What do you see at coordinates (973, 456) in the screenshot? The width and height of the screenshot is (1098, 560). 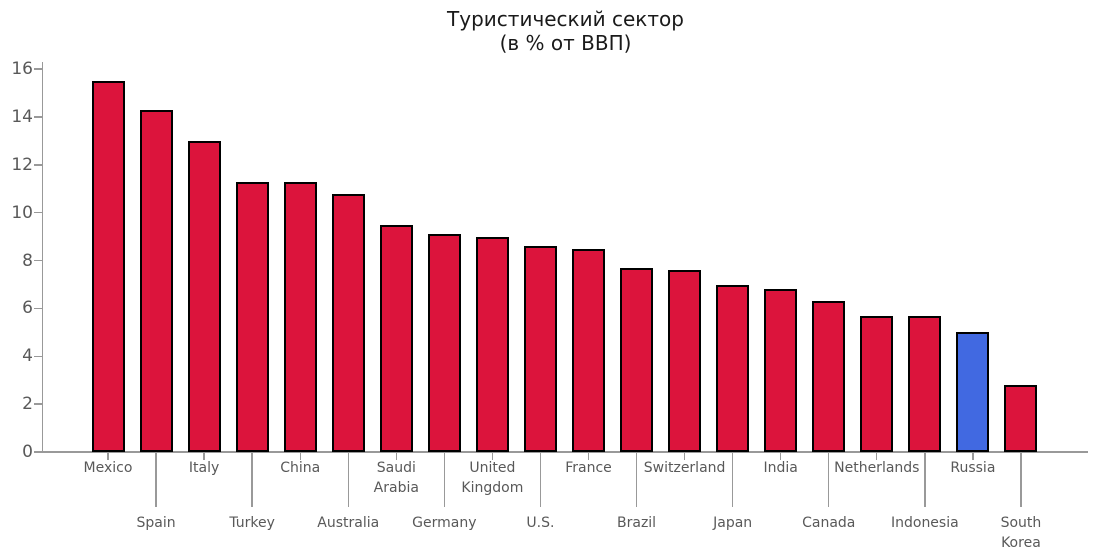 I see `x-tick-russia` at bounding box center [973, 456].